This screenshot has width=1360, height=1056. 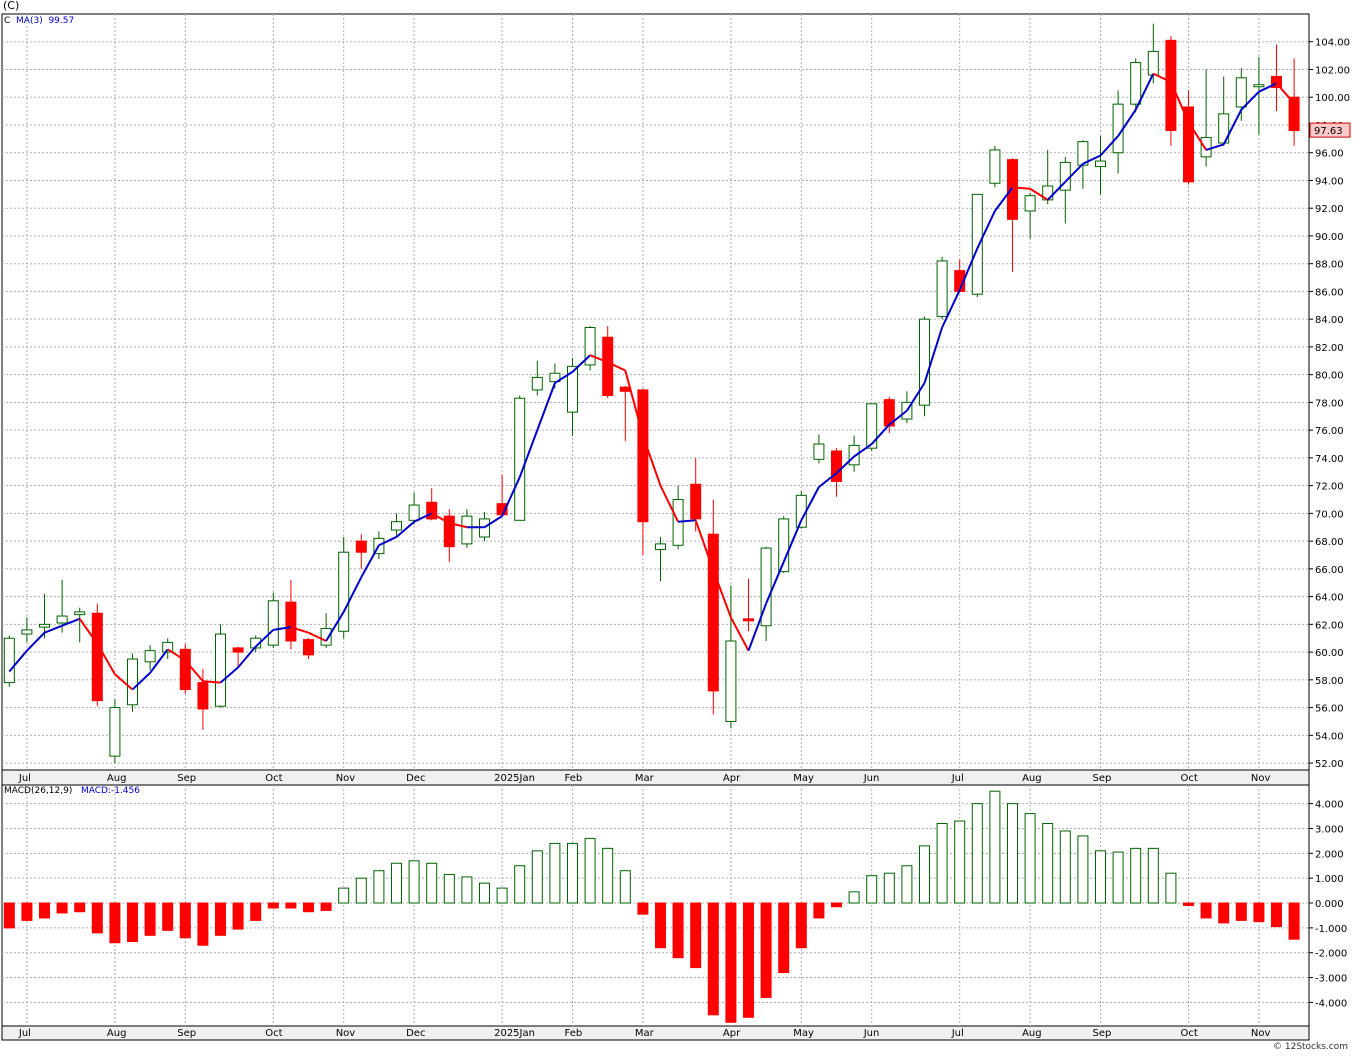 What do you see at coordinates (1329, 237) in the screenshot?
I see `y-tick-label: 90.00` at bounding box center [1329, 237].